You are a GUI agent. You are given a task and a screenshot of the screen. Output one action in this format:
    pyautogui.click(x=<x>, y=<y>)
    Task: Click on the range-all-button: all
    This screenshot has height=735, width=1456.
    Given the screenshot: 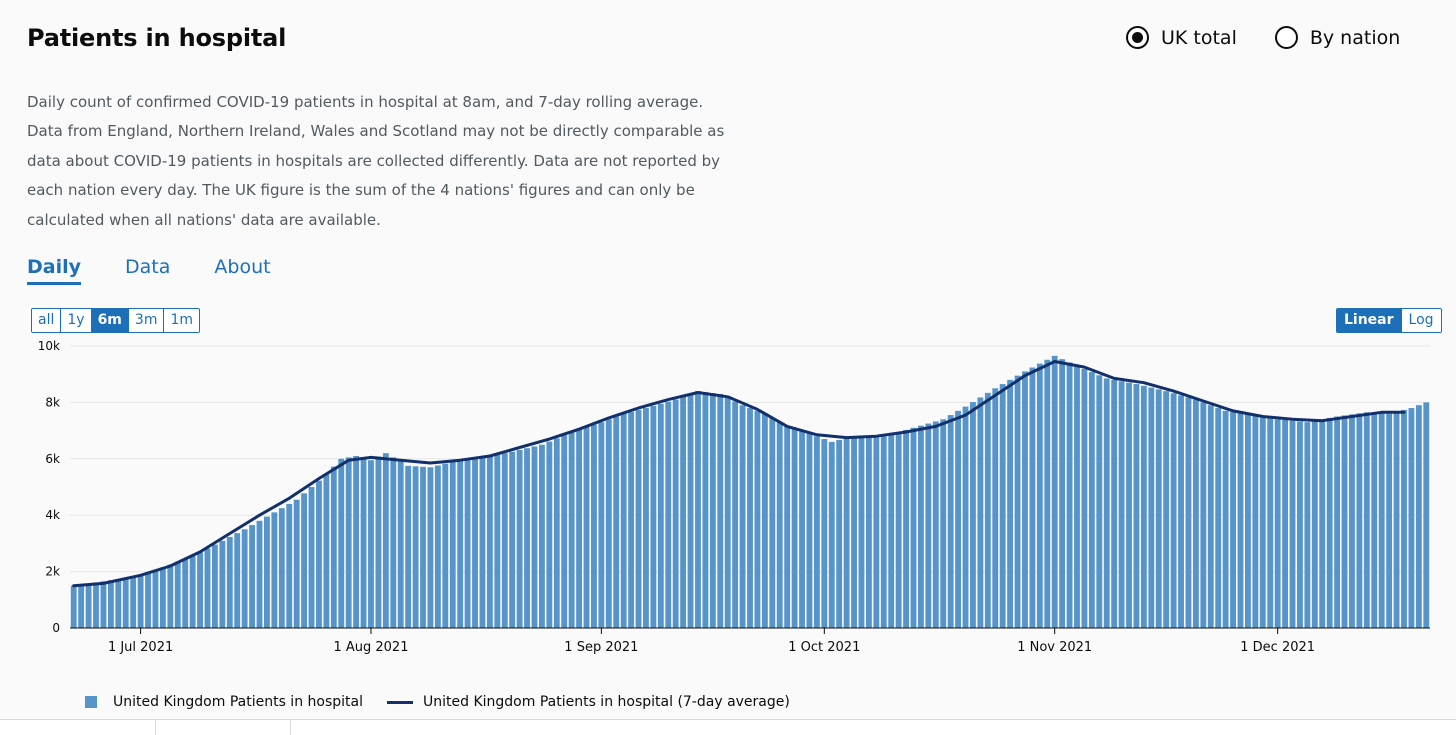 What is the action you would take?
    pyautogui.click(x=47, y=320)
    